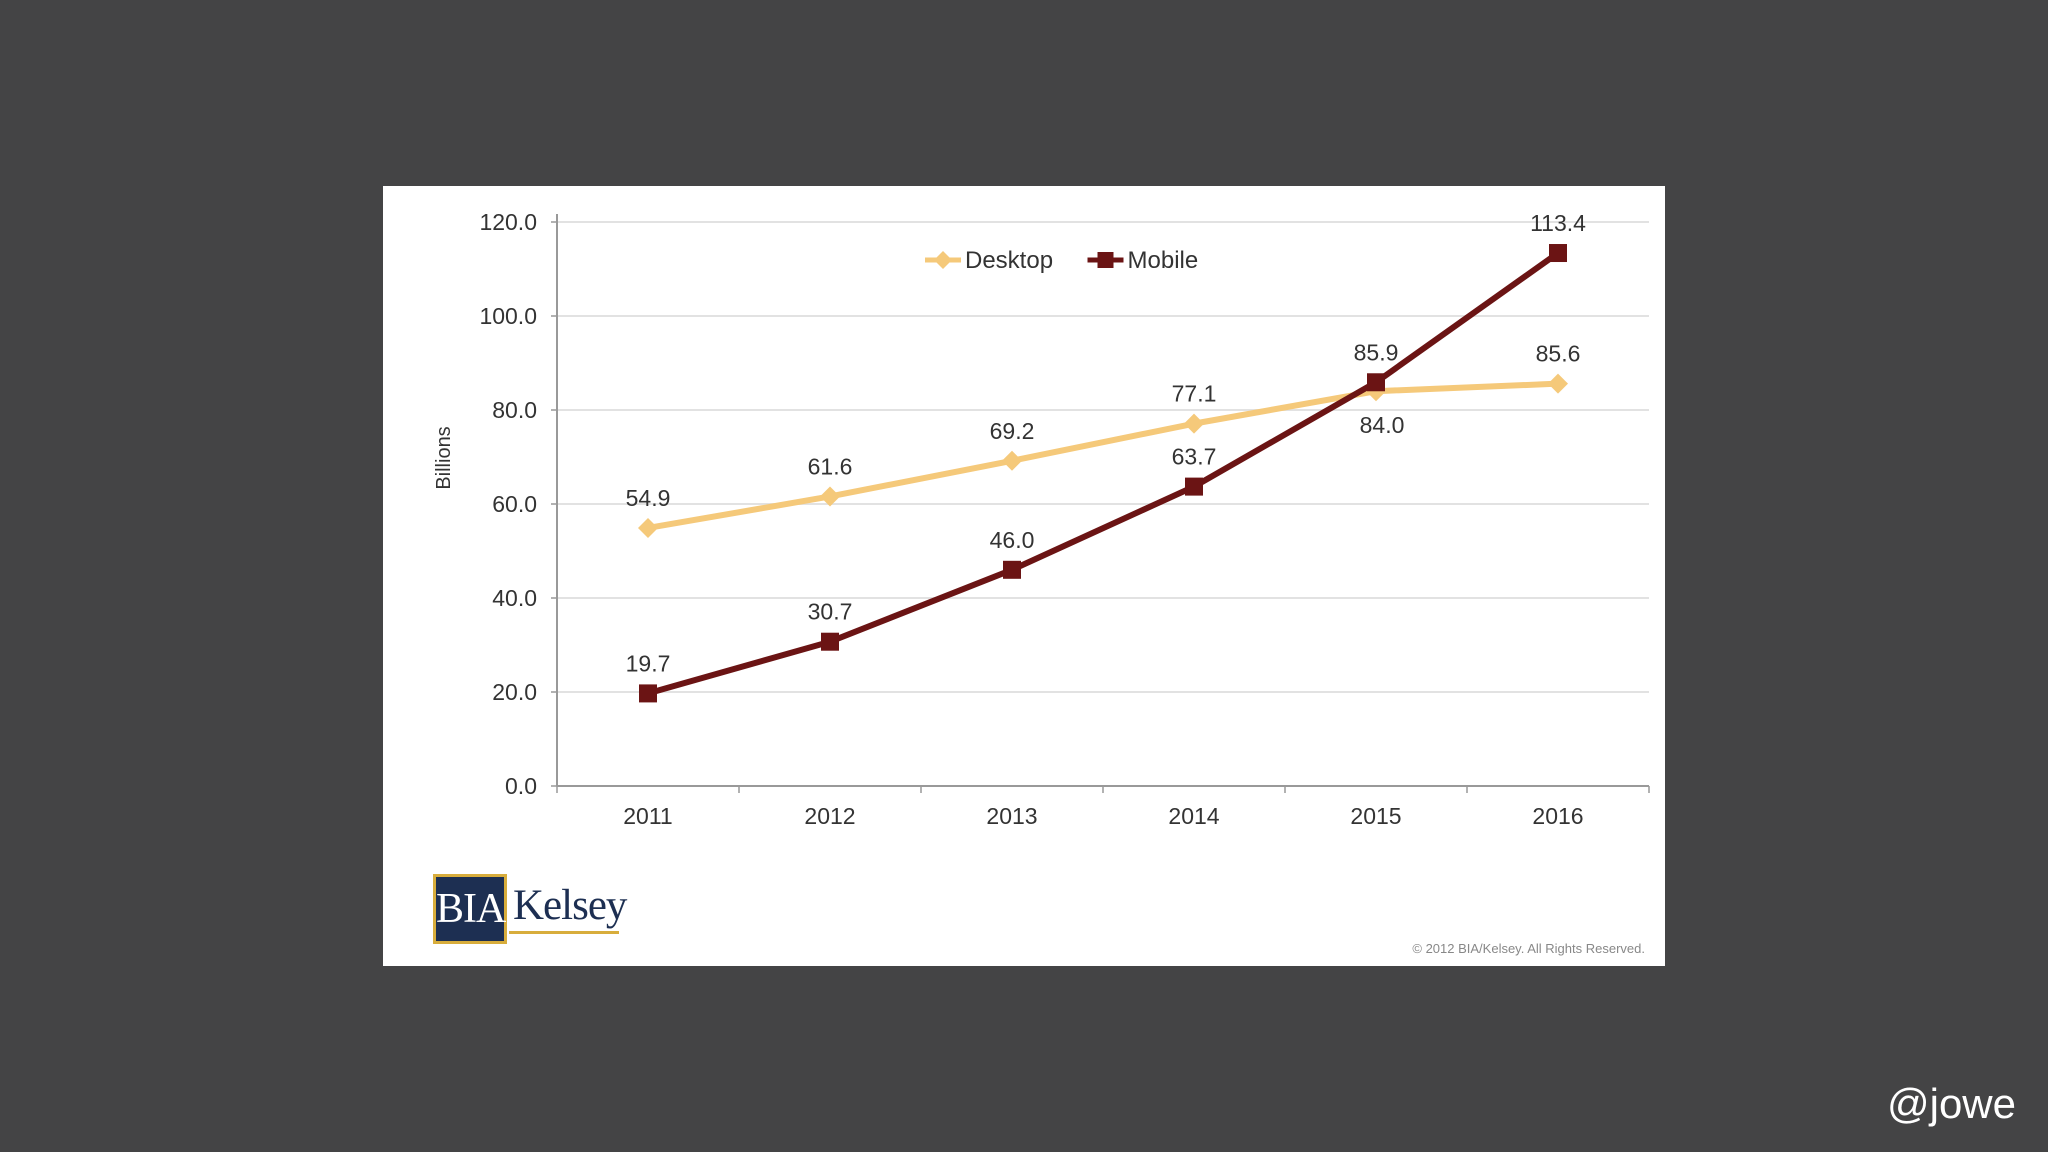 The height and width of the screenshot is (1152, 2048). Describe the element at coordinates (508, 222) in the screenshot. I see `y-tick-label: 120.0` at that location.